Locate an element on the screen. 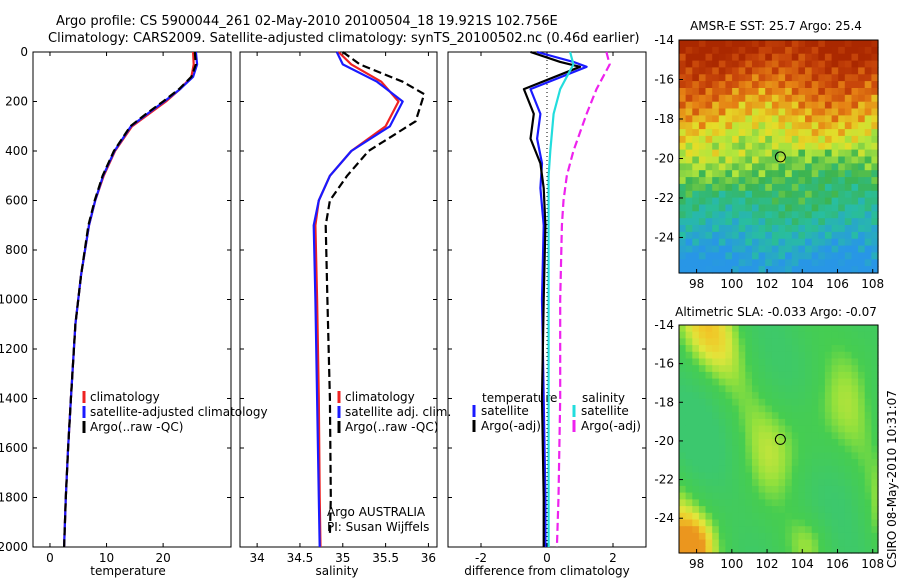  depth-tick-label: 1400 is located at coordinates (14, 399).